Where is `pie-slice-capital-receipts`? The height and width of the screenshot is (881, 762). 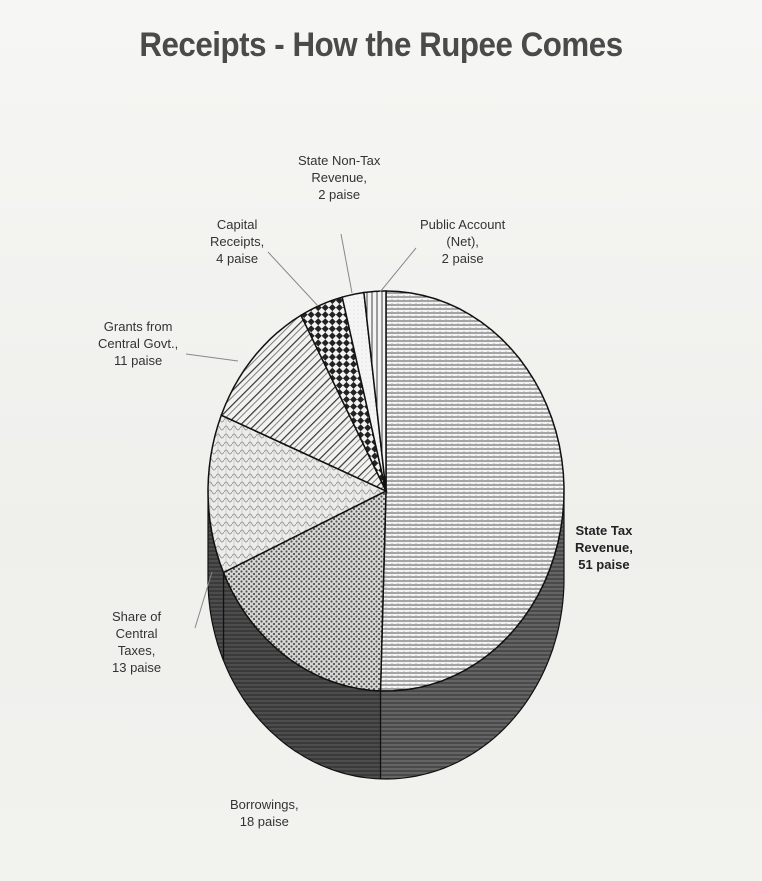
pie-slice-capital-receipts is located at coordinates (343, 394).